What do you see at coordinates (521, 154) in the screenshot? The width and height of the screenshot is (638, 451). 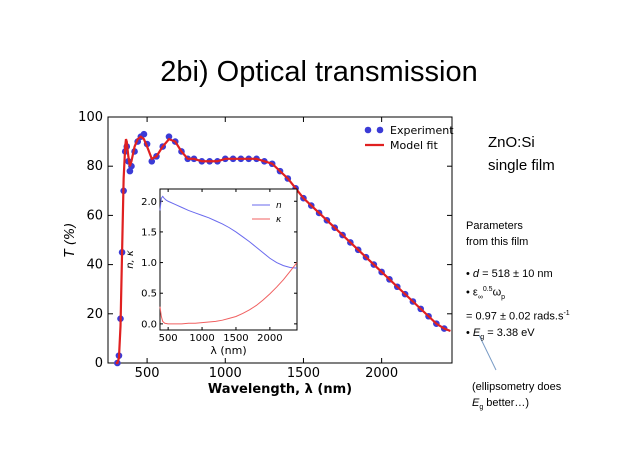 I see `sample-label: ZnO:Si single film` at bounding box center [521, 154].